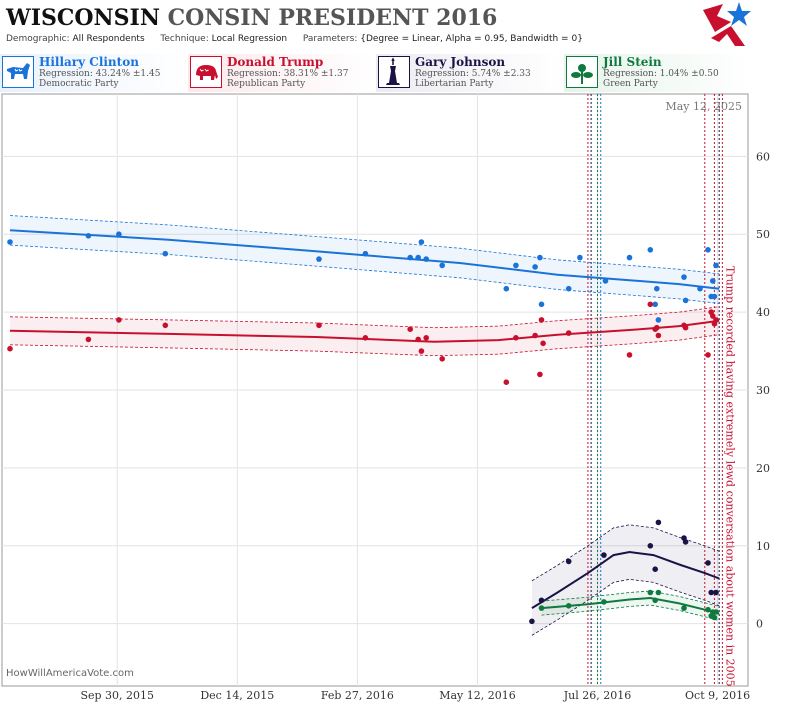 The width and height of the screenshot is (789, 704). What do you see at coordinates (763, 156) in the screenshot?
I see `y-tick-label: 60` at bounding box center [763, 156].